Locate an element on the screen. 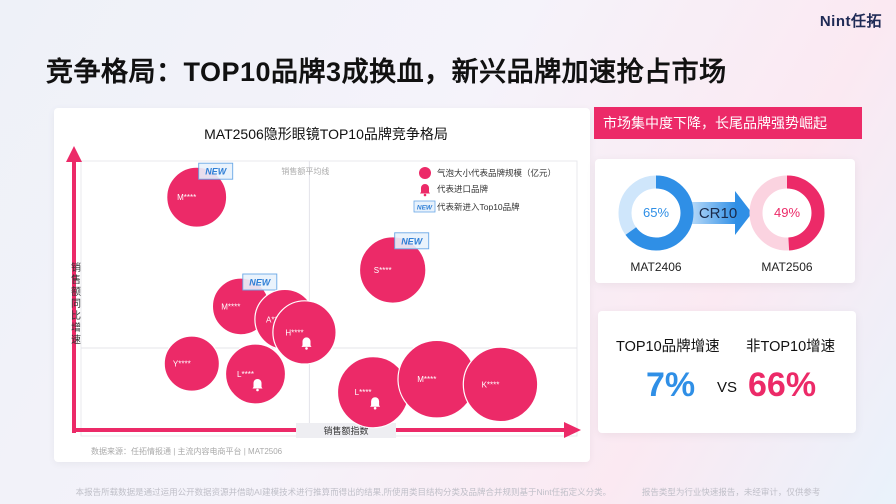  y-axis-arrow is located at coordinates (74, 154).